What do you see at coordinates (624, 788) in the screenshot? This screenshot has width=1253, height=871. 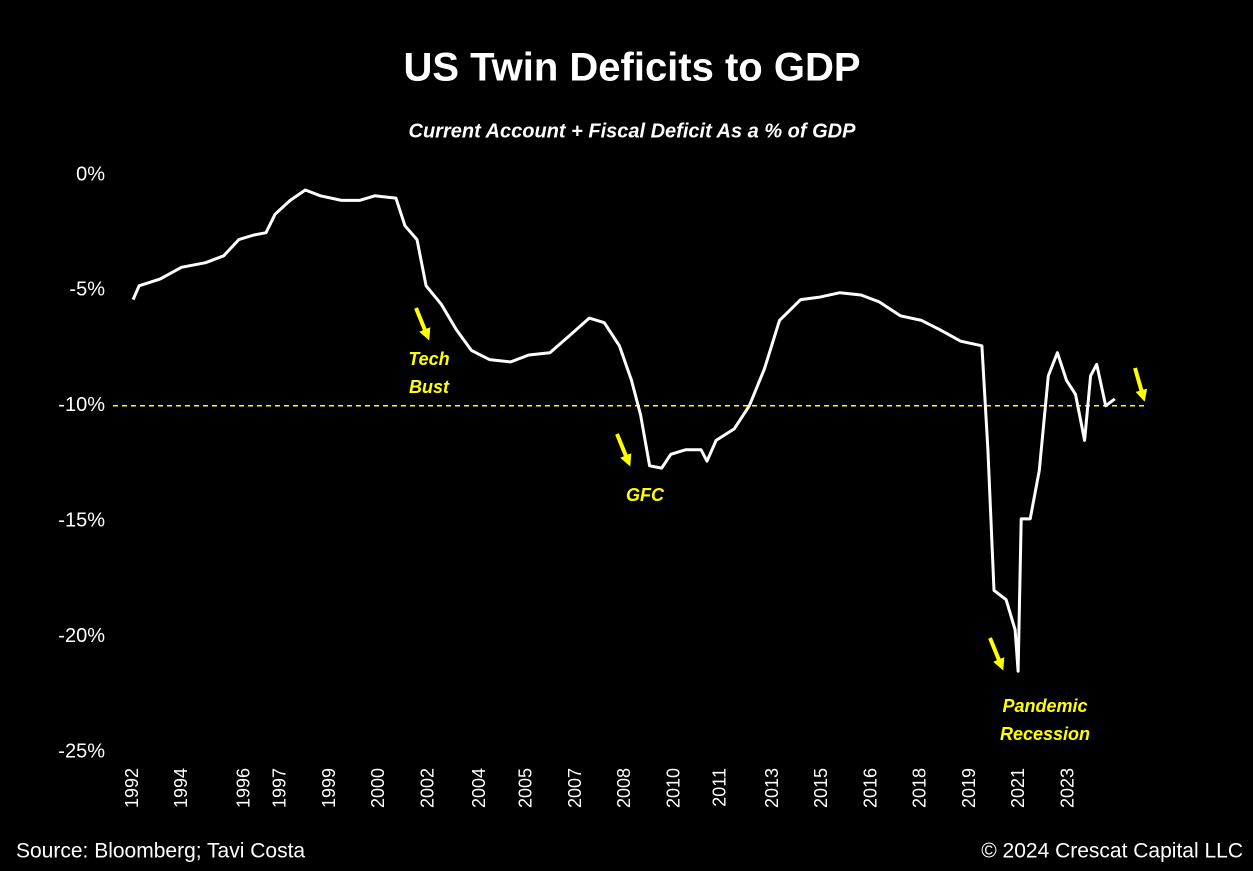 I see `x-tick-label: 2008` at bounding box center [624, 788].